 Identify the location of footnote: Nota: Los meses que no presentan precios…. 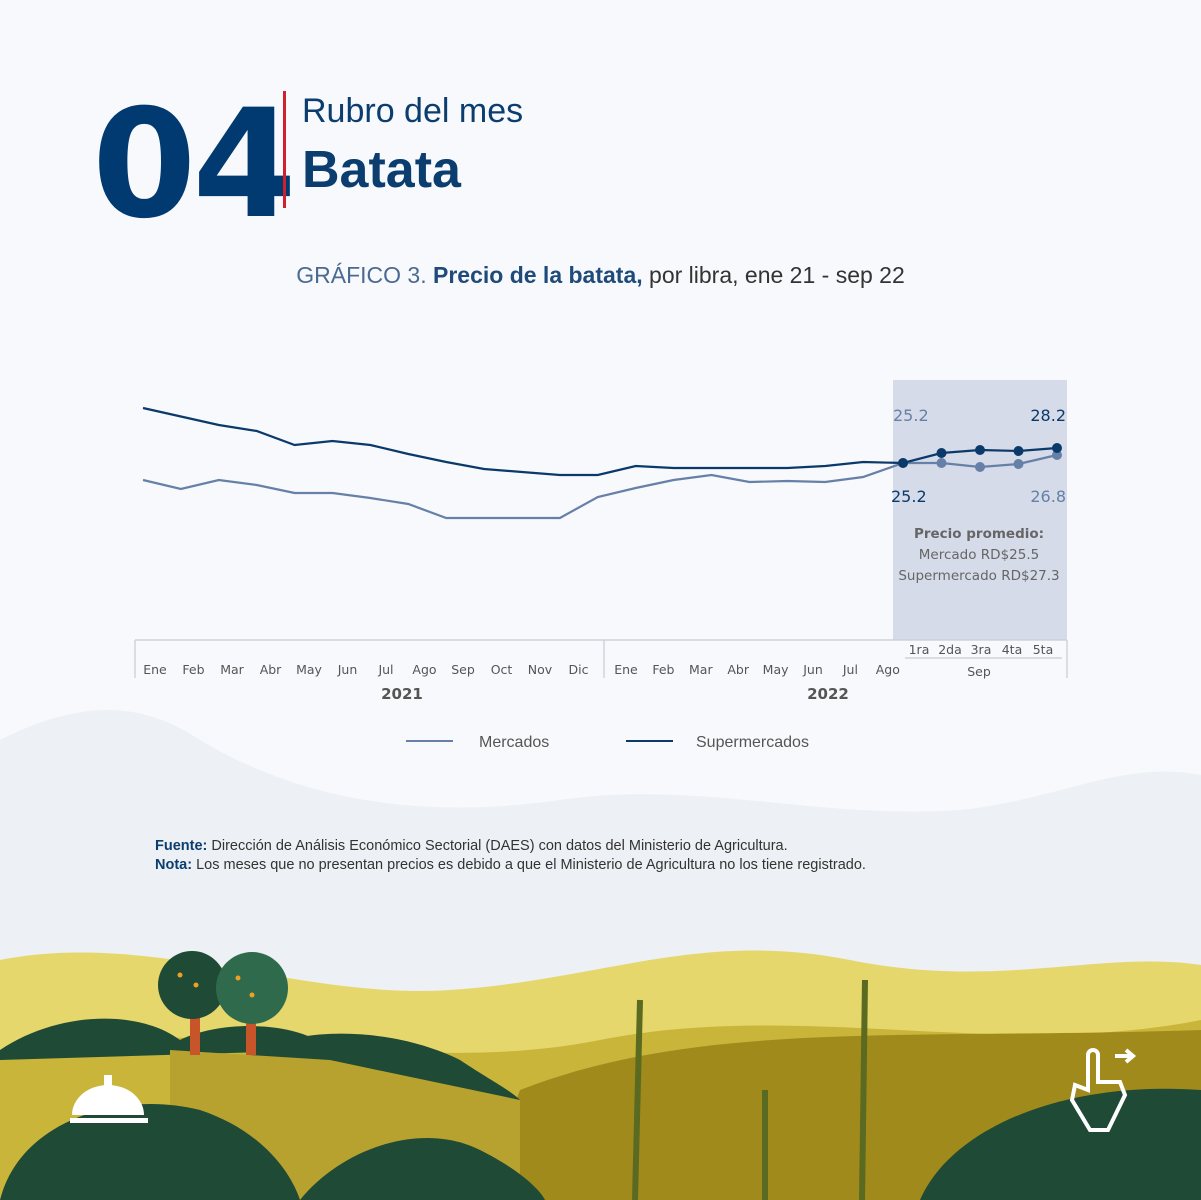
(510, 865).